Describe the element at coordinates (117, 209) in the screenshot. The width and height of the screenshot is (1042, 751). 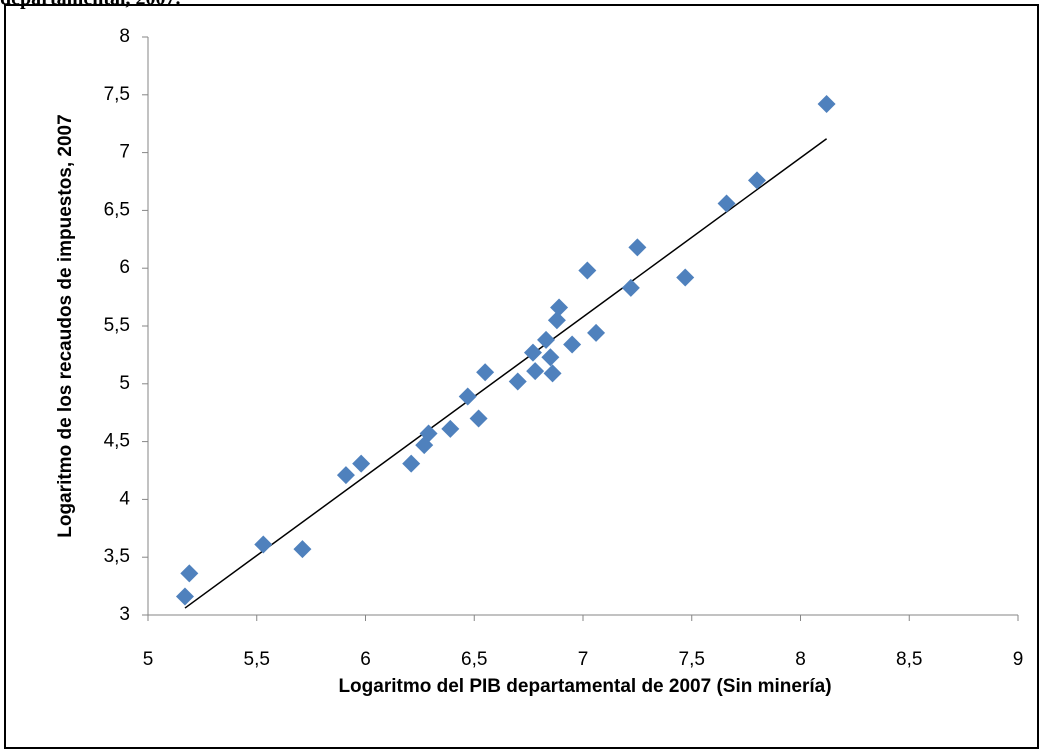
I see `y-tick-label: 6,5` at that location.